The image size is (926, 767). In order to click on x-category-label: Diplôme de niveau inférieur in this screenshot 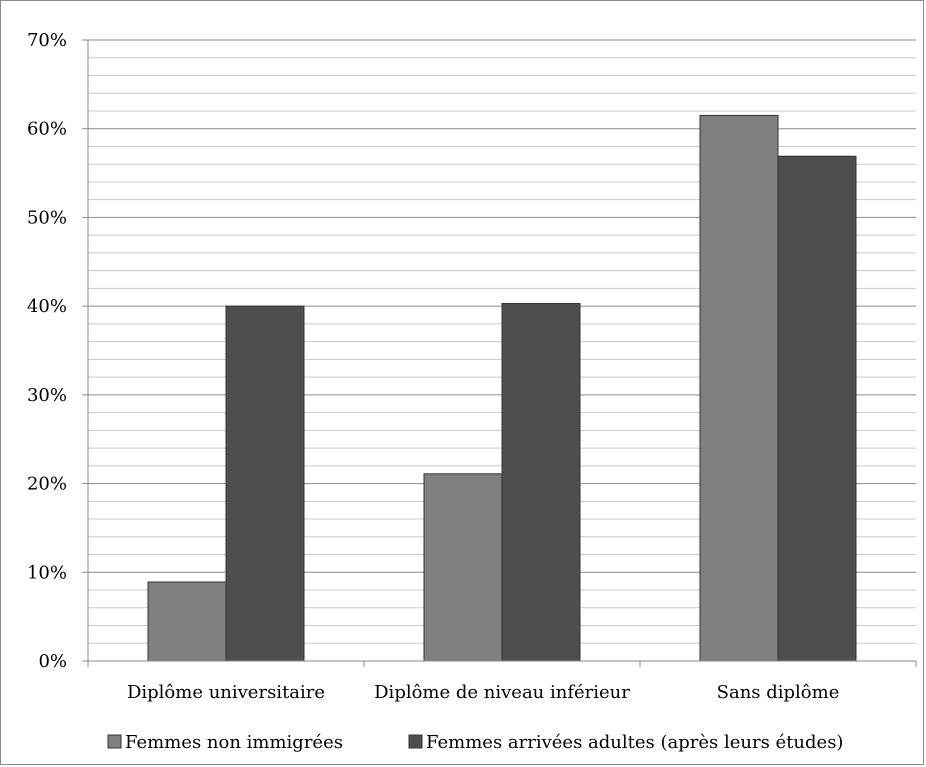, I will do `click(502, 692)`.